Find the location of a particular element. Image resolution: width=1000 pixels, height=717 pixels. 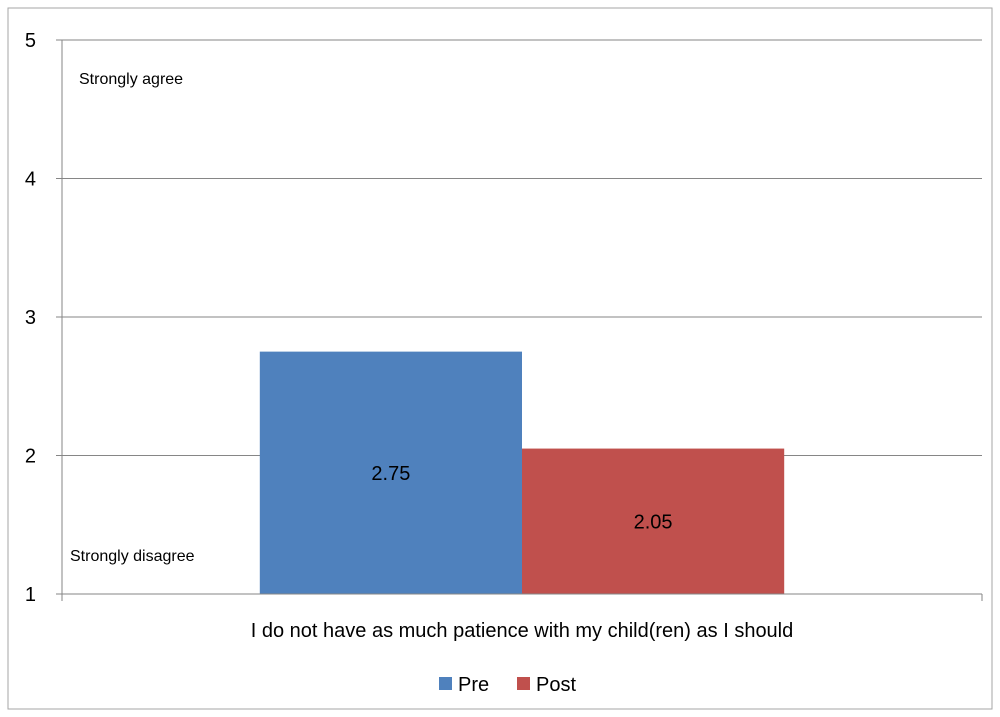

bar-post is located at coordinates (653, 521).